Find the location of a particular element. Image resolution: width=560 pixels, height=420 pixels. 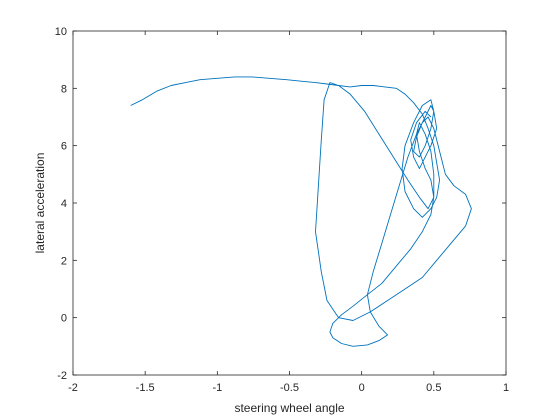

y-tick-label: 0 is located at coordinates (64, 319).